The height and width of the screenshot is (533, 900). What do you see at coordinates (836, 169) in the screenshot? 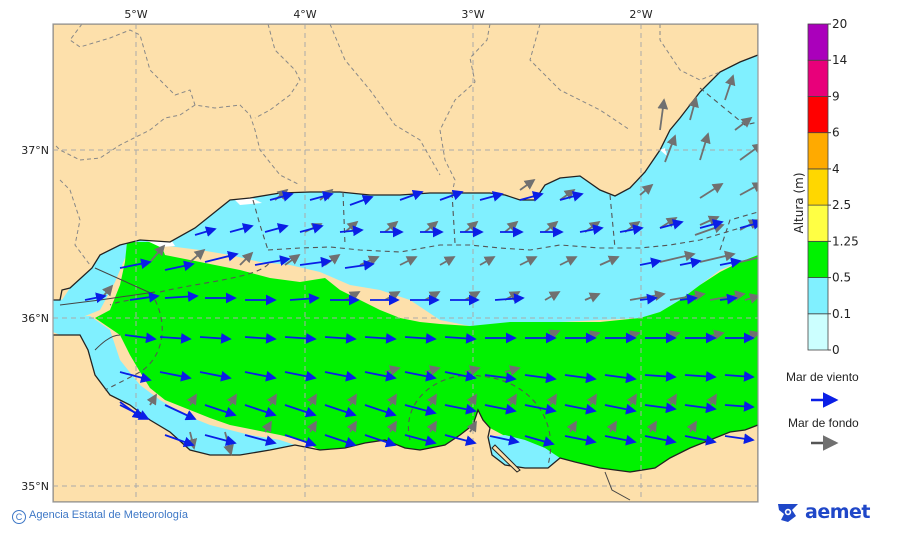
I see `colorbar-tick-label: 4` at bounding box center [836, 169].